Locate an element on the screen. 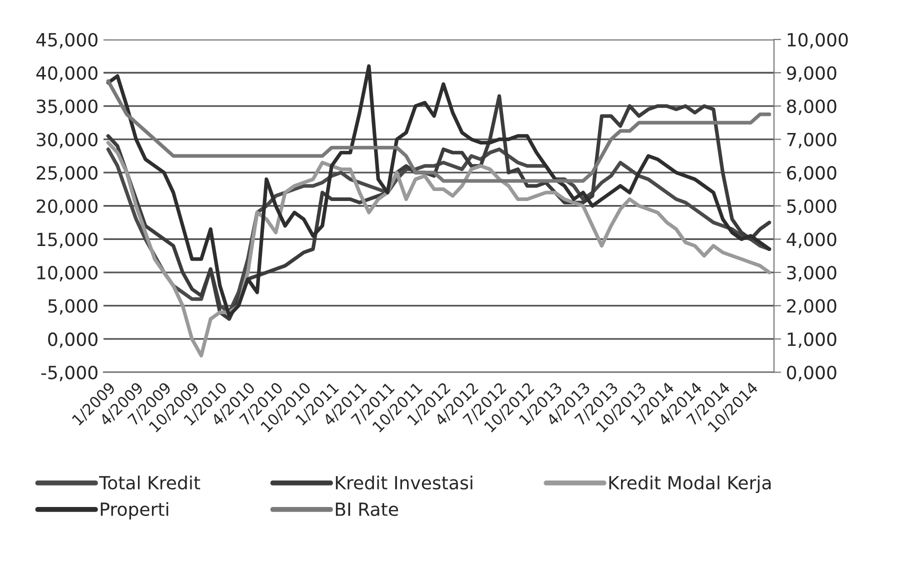  legend-label: Kredit Modal Kerja is located at coordinates (690, 485).